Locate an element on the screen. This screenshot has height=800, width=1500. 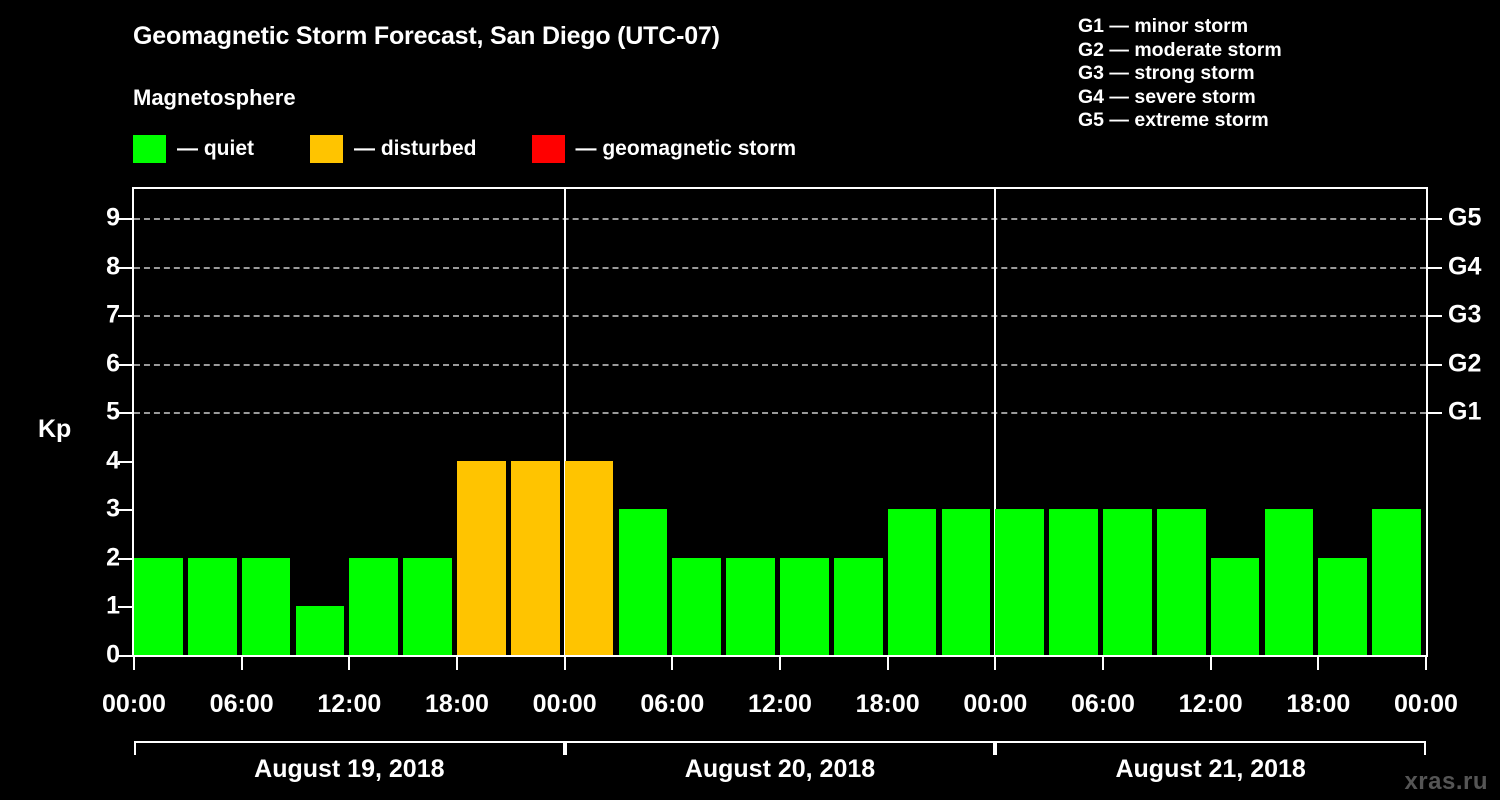
y-tick-label-0: 0 is located at coordinates (113, 654).